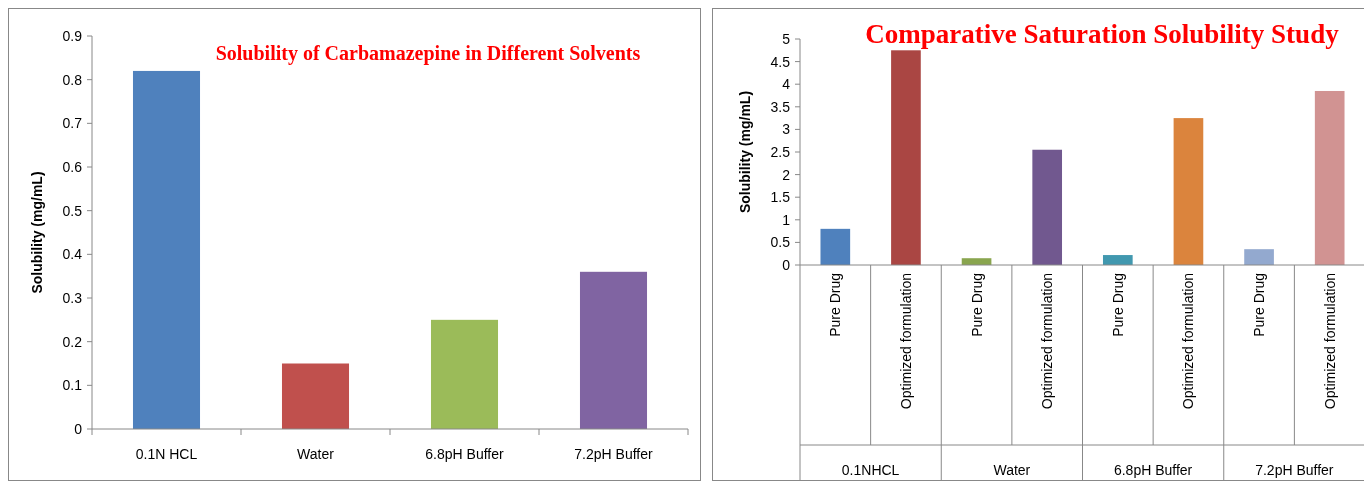 The width and height of the screenshot is (1372, 489). I want to click on text: 0.1NHCL, so click(870, 470).